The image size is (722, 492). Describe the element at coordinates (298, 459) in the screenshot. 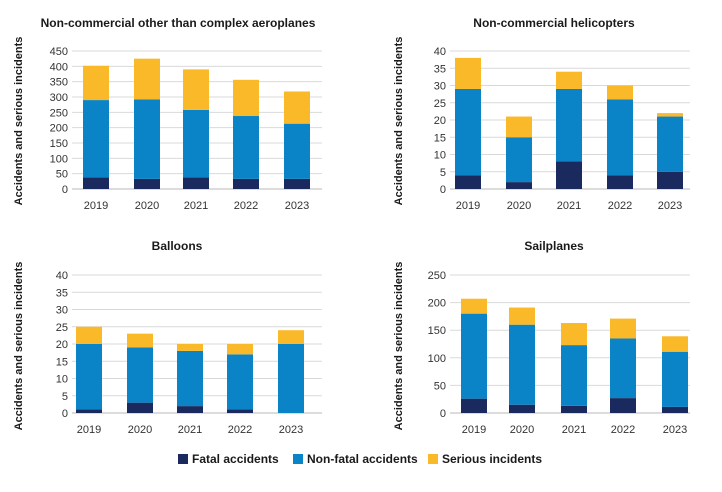

I see `legend-swatch-nonfatal` at that location.